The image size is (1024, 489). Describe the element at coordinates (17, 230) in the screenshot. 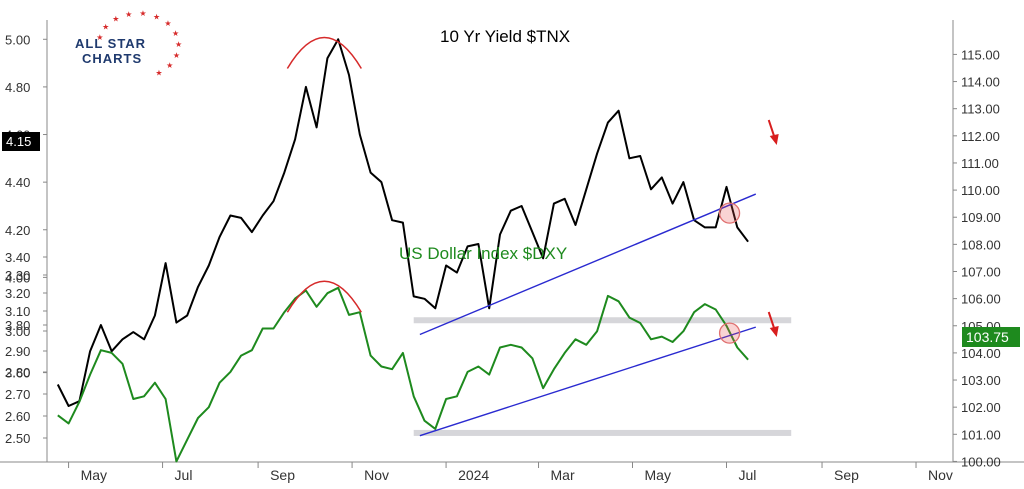

I see `tnx-tick-label: 4.20` at that location.